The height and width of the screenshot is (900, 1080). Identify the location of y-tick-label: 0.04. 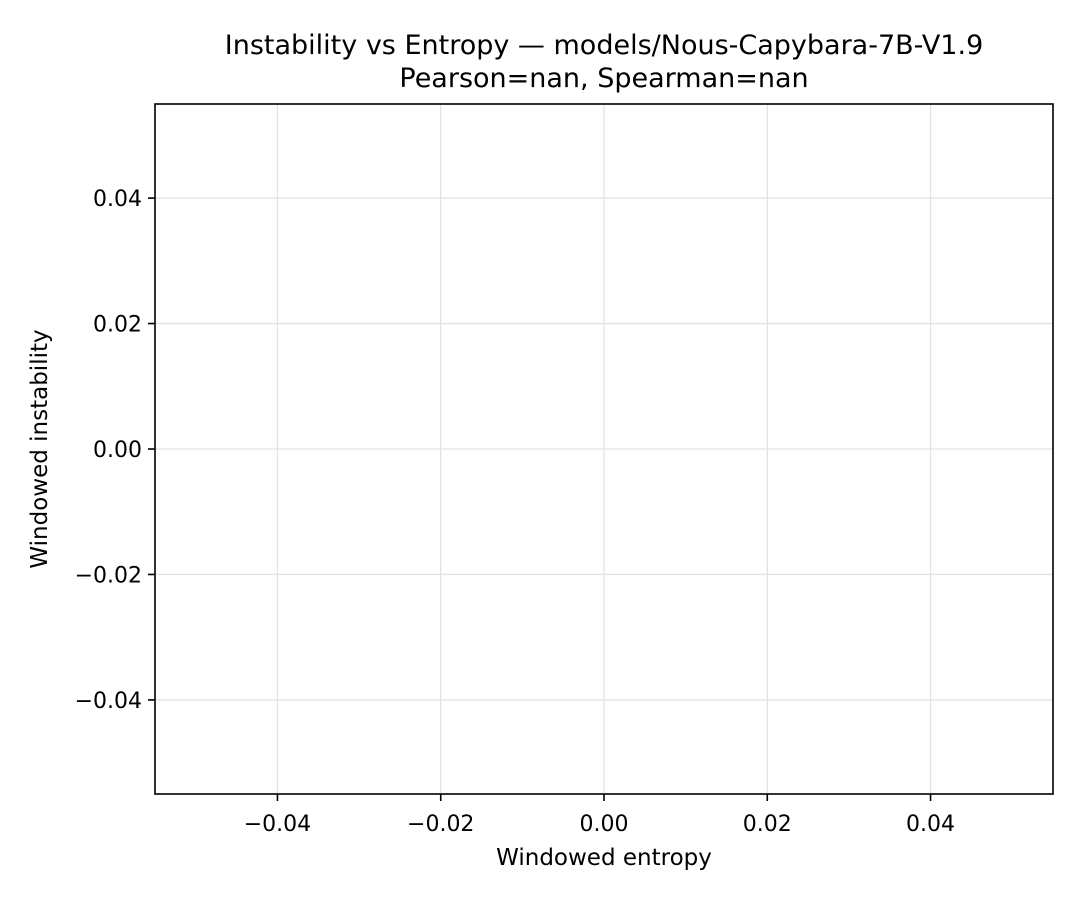
(117, 199).